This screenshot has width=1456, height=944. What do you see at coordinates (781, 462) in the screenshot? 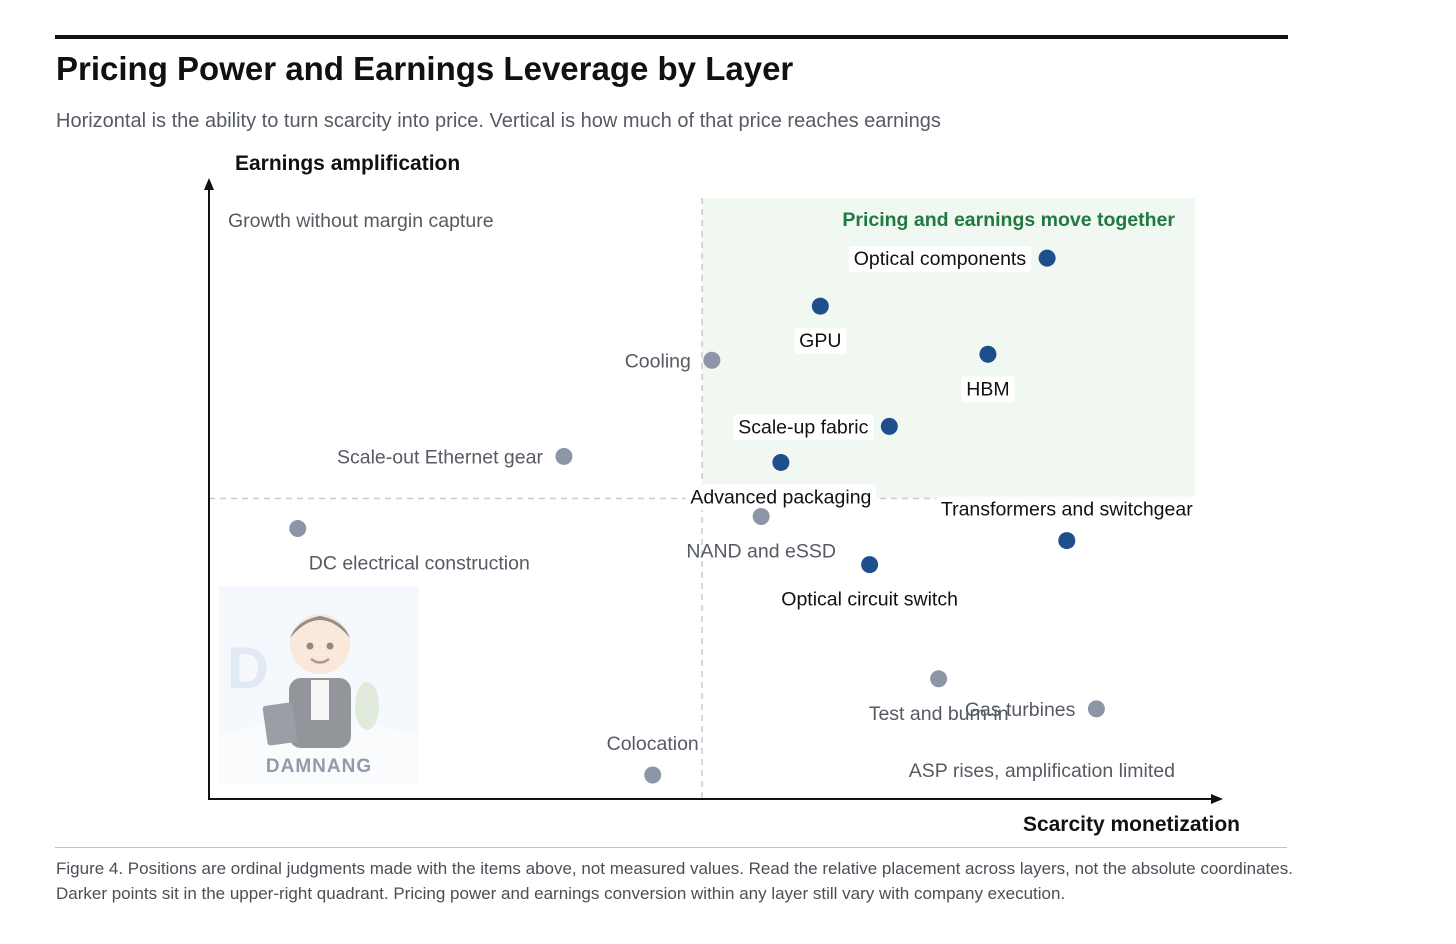
I see `data-point-advanced-packaging` at bounding box center [781, 462].